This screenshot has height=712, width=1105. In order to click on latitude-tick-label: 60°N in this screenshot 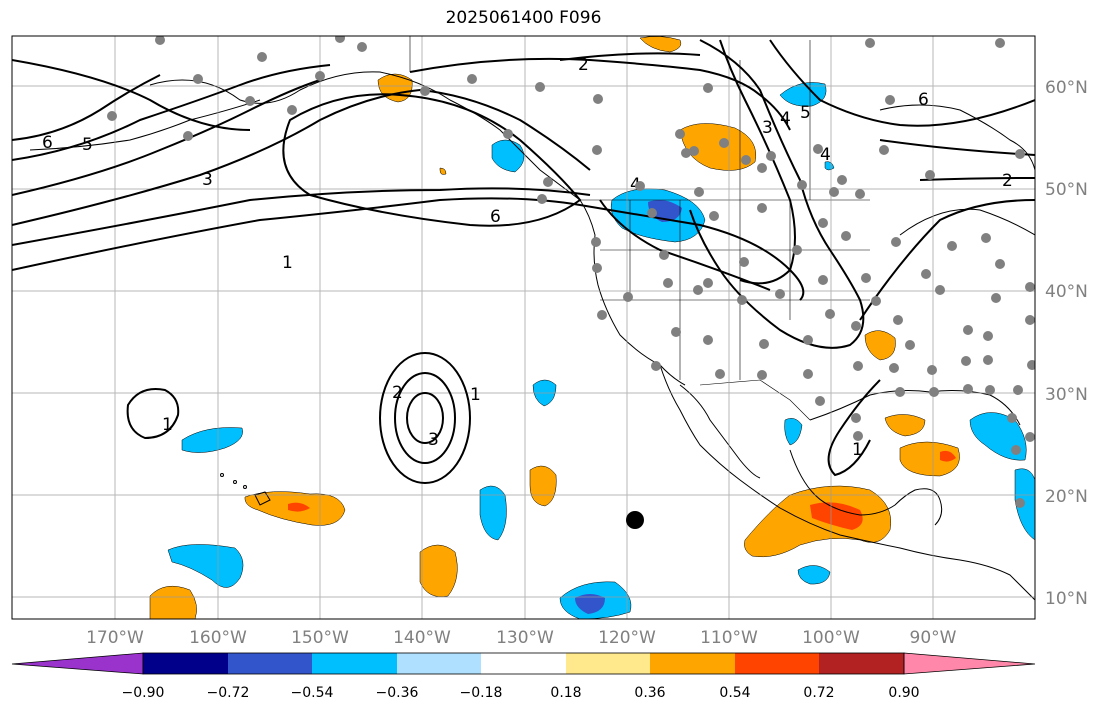, I will do `click(1066, 88)`.